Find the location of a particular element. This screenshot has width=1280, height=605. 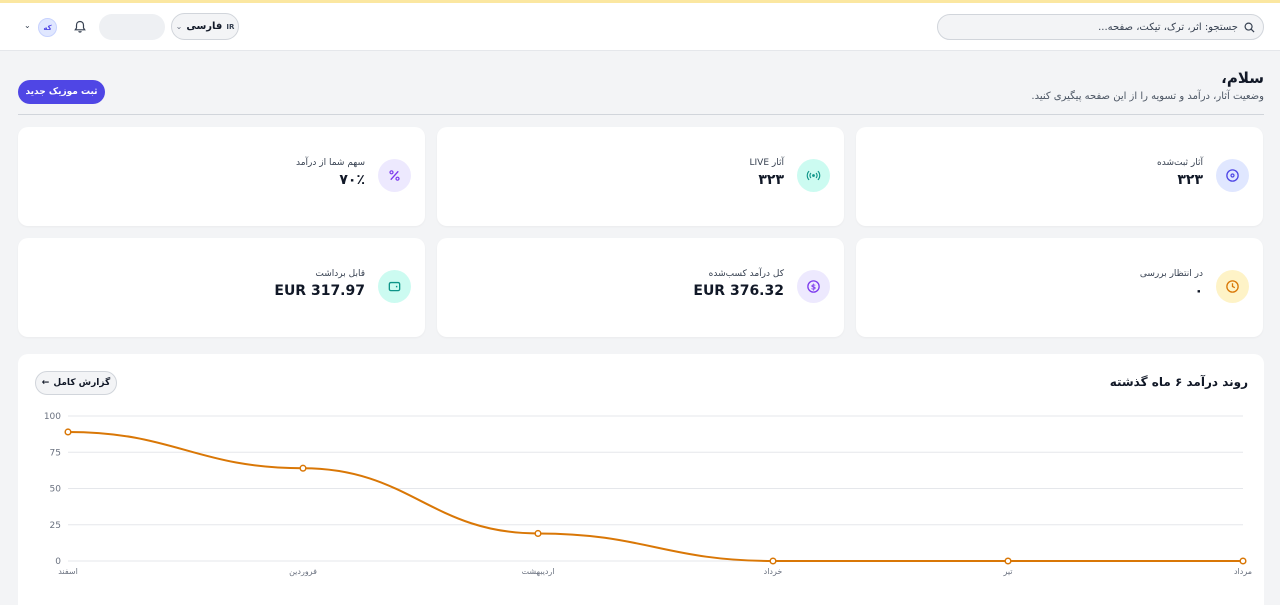

stat-label: در انتظار بررسی is located at coordinates (1171, 274).